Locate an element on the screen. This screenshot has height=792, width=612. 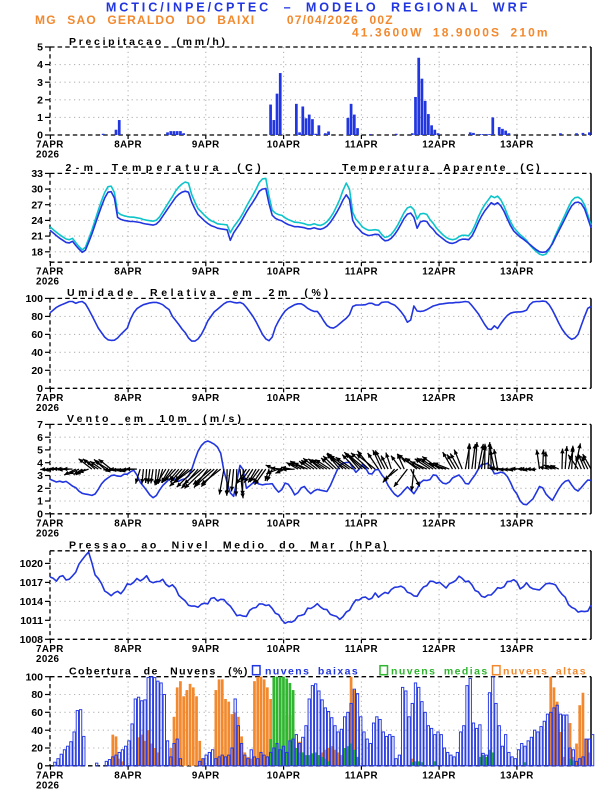
svg-text: 1008 is located at coordinates (32, 640).